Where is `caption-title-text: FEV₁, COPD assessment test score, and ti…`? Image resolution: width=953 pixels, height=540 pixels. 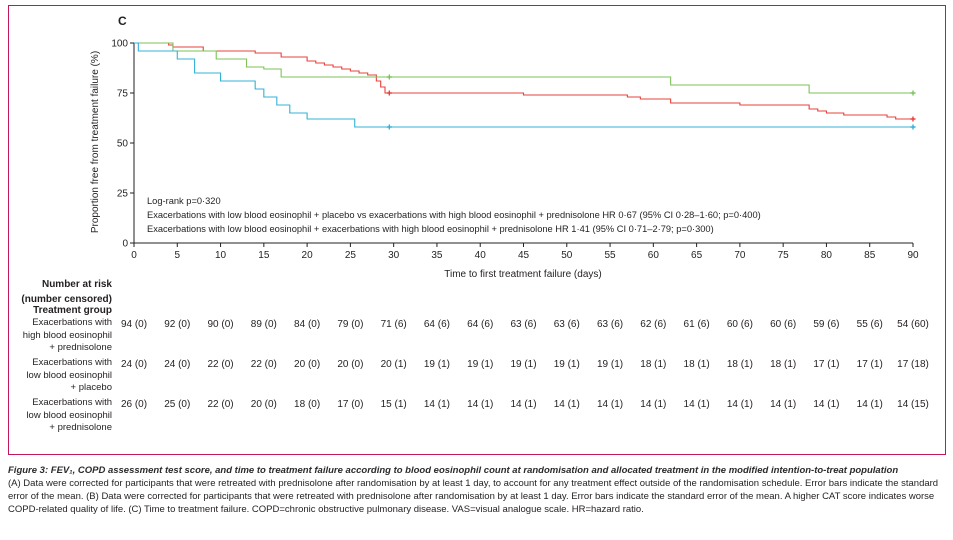 caption-title-text: FEV₁, COPD assessment test score, and ti… is located at coordinates (474, 470).